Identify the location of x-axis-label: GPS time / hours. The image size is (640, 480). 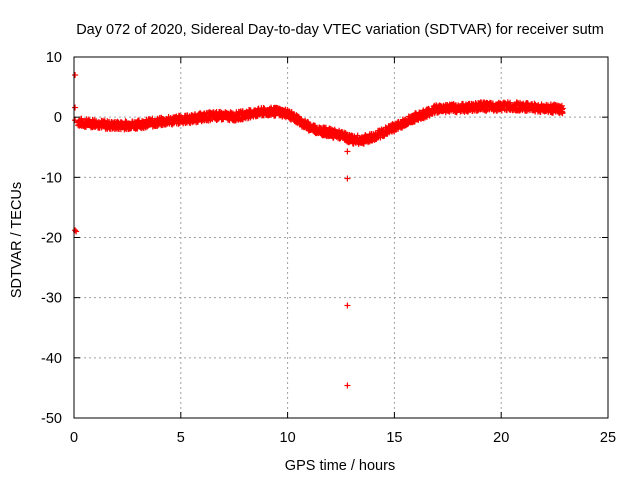
(340, 466).